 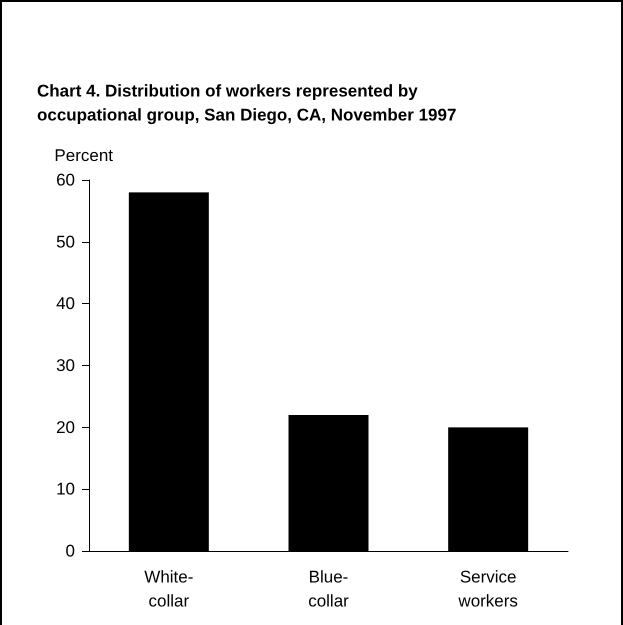 What do you see at coordinates (329, 589) in the screenshot?
I see `x-tick-label: Blue- collar` at bounding box center [329, 589].